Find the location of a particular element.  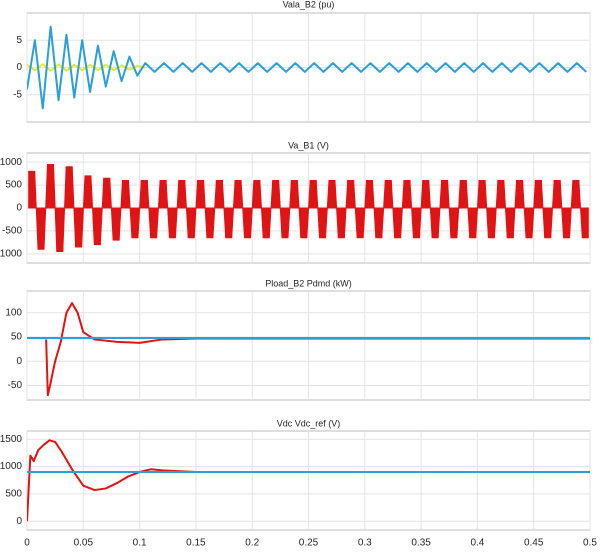

x-tick-label: 0.45 is located at coordinates (534, 543).